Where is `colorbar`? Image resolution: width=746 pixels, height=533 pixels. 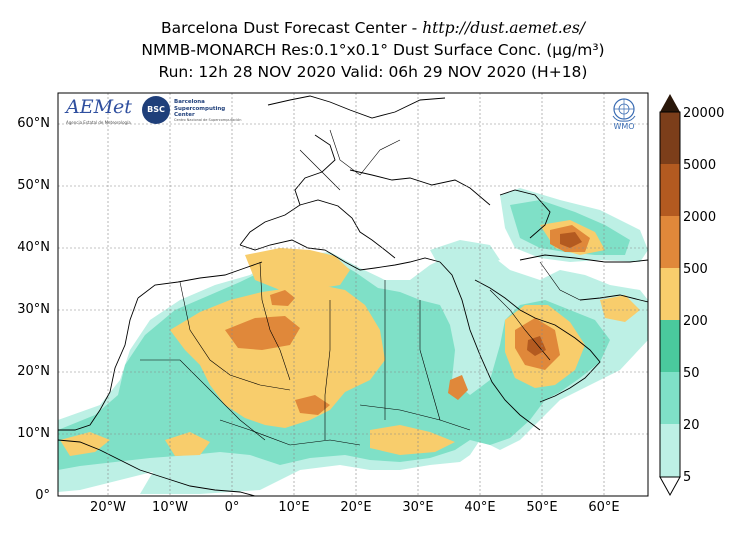 colorbar is located at coordinates (670, 295).